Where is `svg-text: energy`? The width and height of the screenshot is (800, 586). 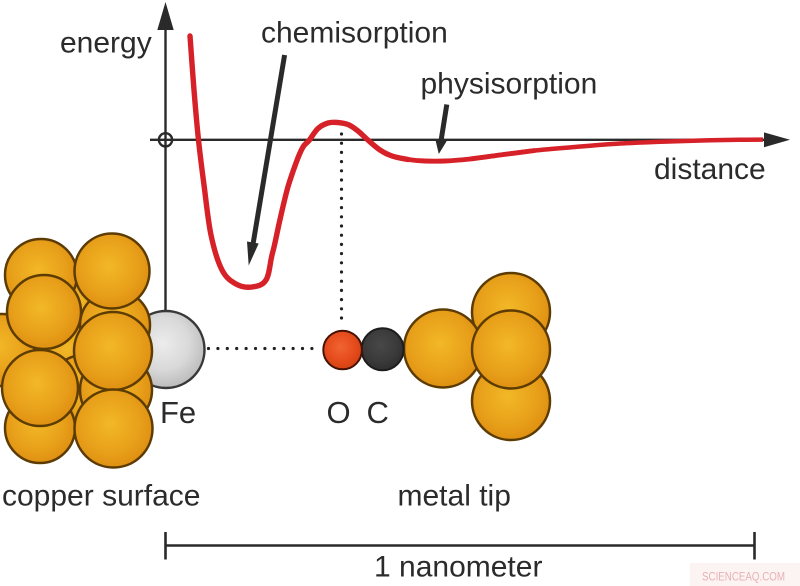 svg-text: energy is located at coordinates (106, 43).